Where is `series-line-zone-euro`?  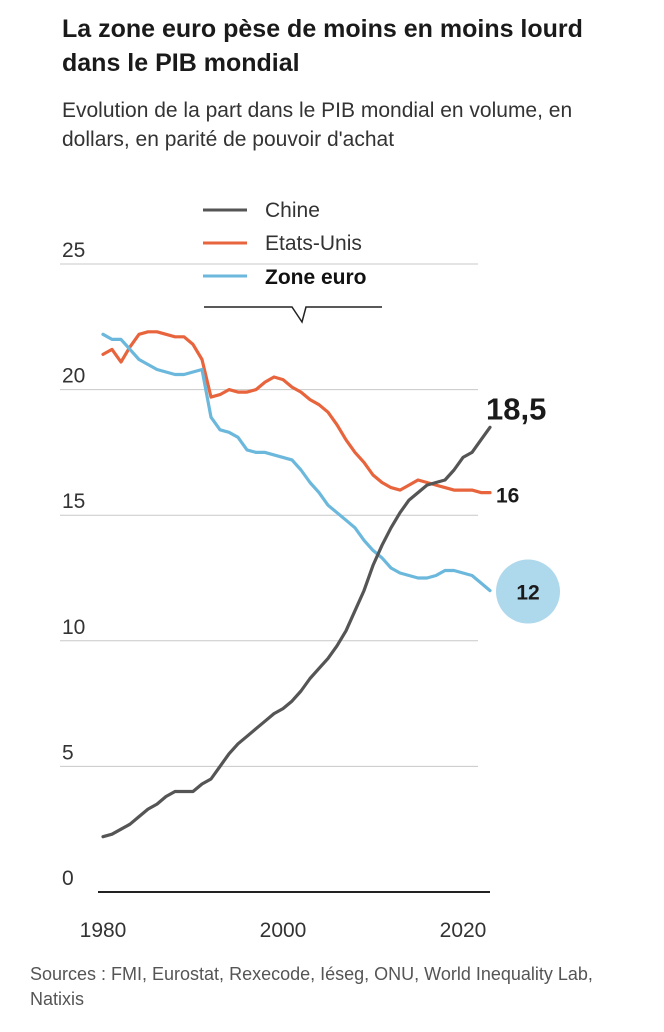
series-line-zone-euro is located at coordinates (296, 462).